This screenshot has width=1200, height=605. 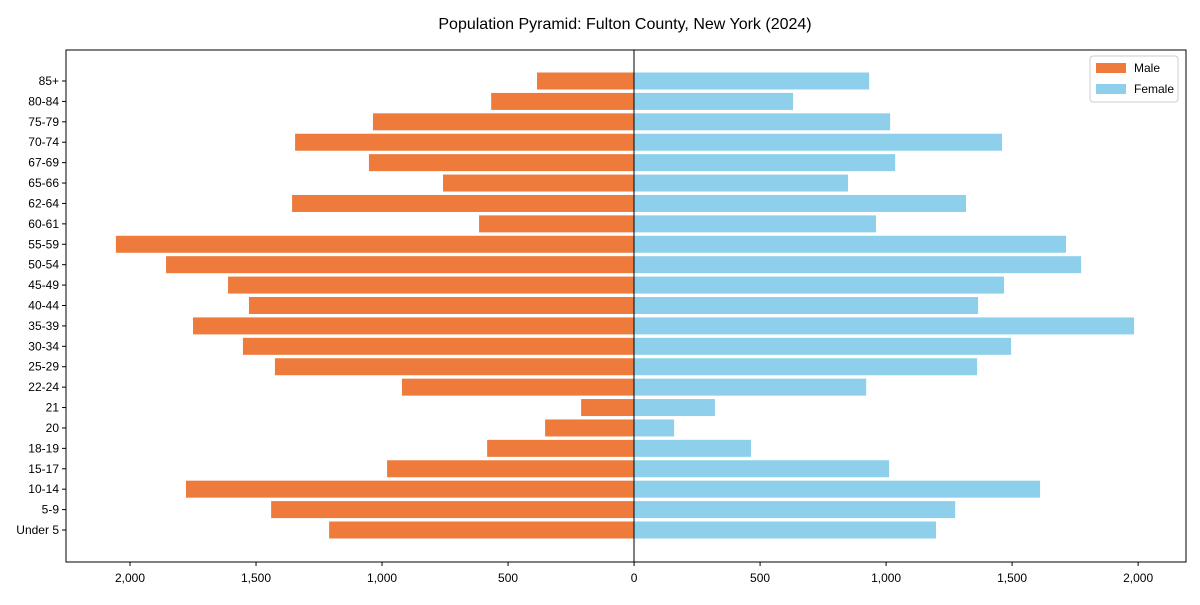 What do you see at coordinates (1147, 68) in the screenshot?
I see `legend-label-male: Male` at bounding box center [1147, 68].